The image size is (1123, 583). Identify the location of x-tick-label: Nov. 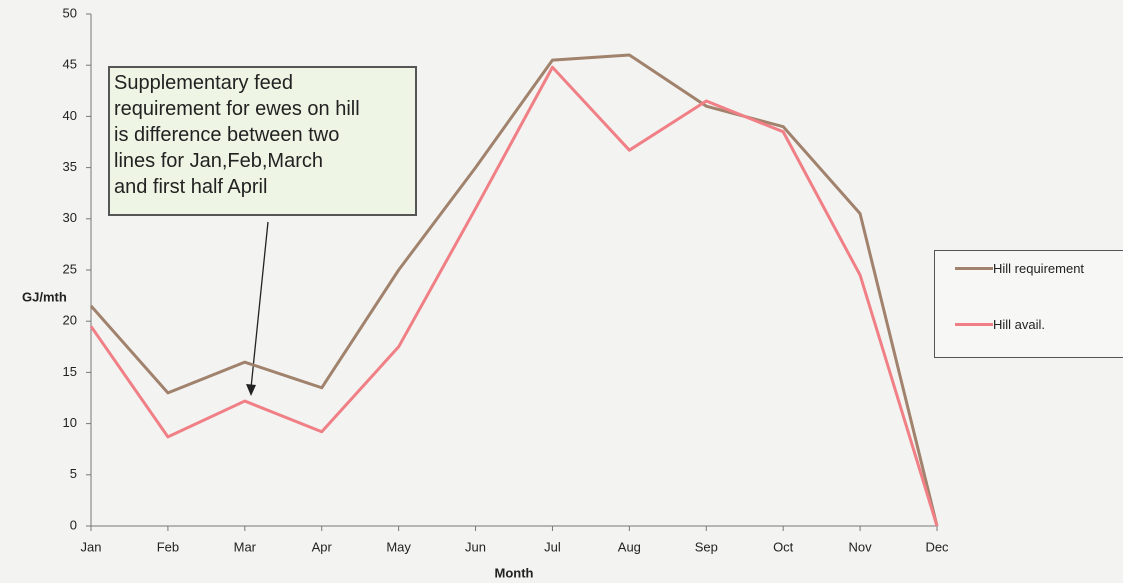
(861, 546).